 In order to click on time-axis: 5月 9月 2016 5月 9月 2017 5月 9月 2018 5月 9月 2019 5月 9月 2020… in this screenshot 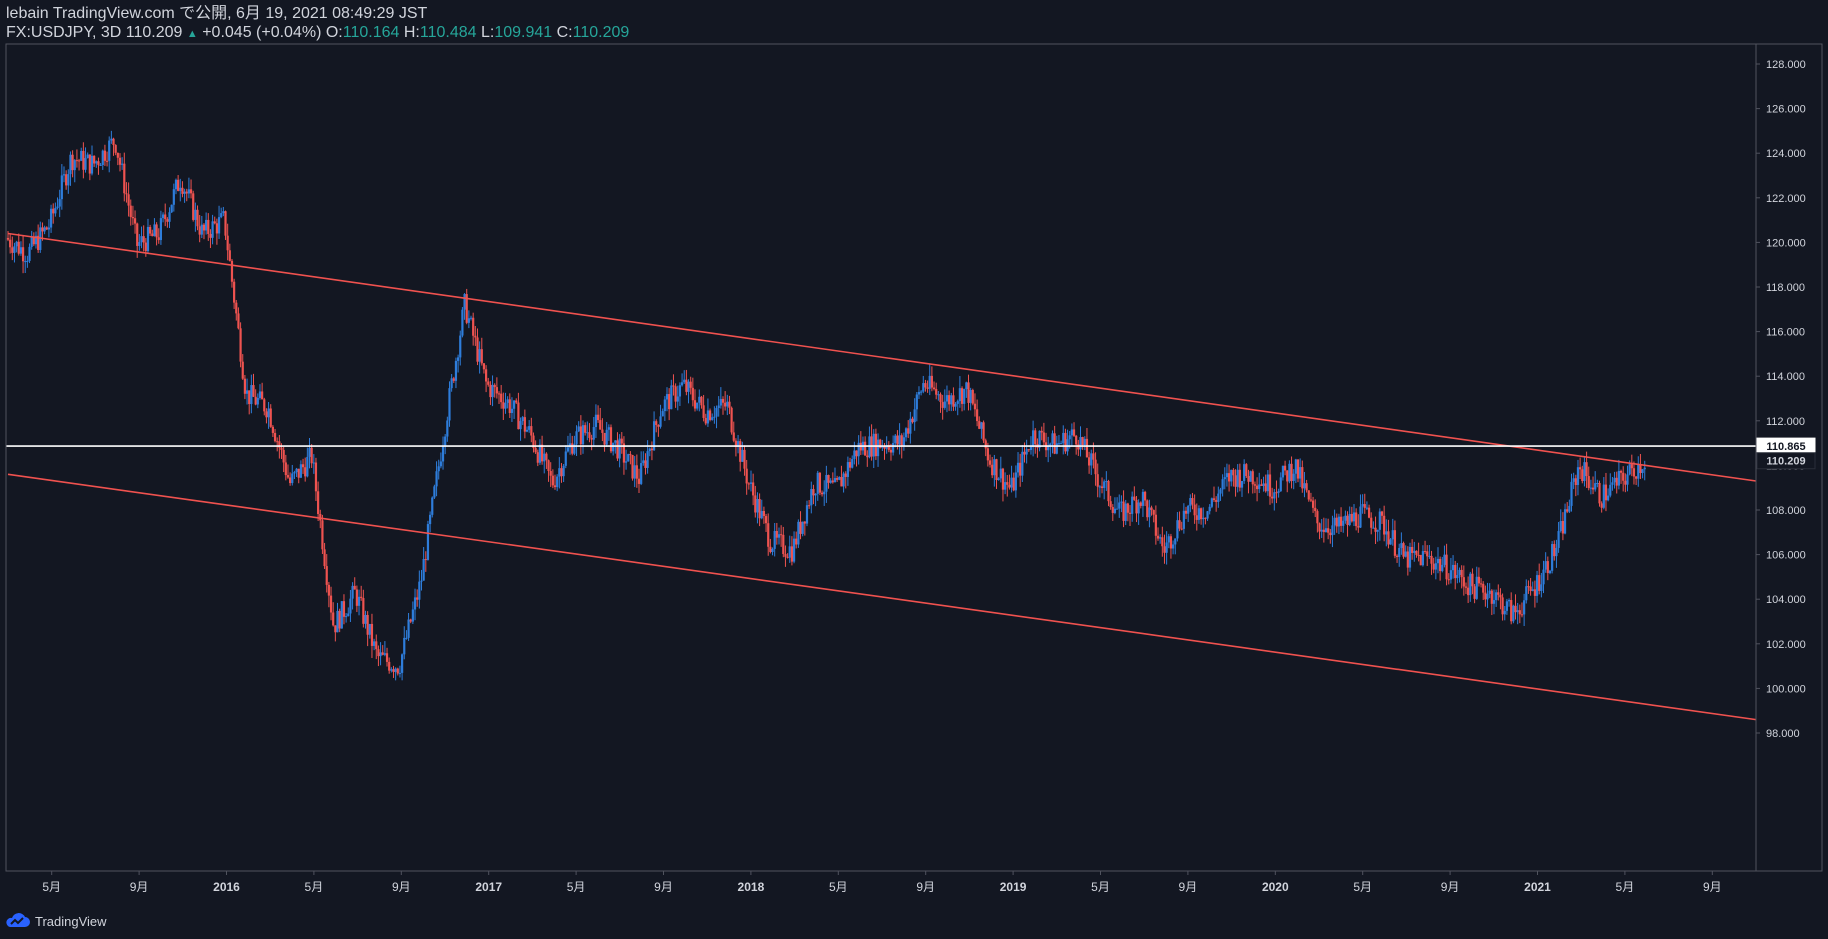, I will do `click(882, 882)`.